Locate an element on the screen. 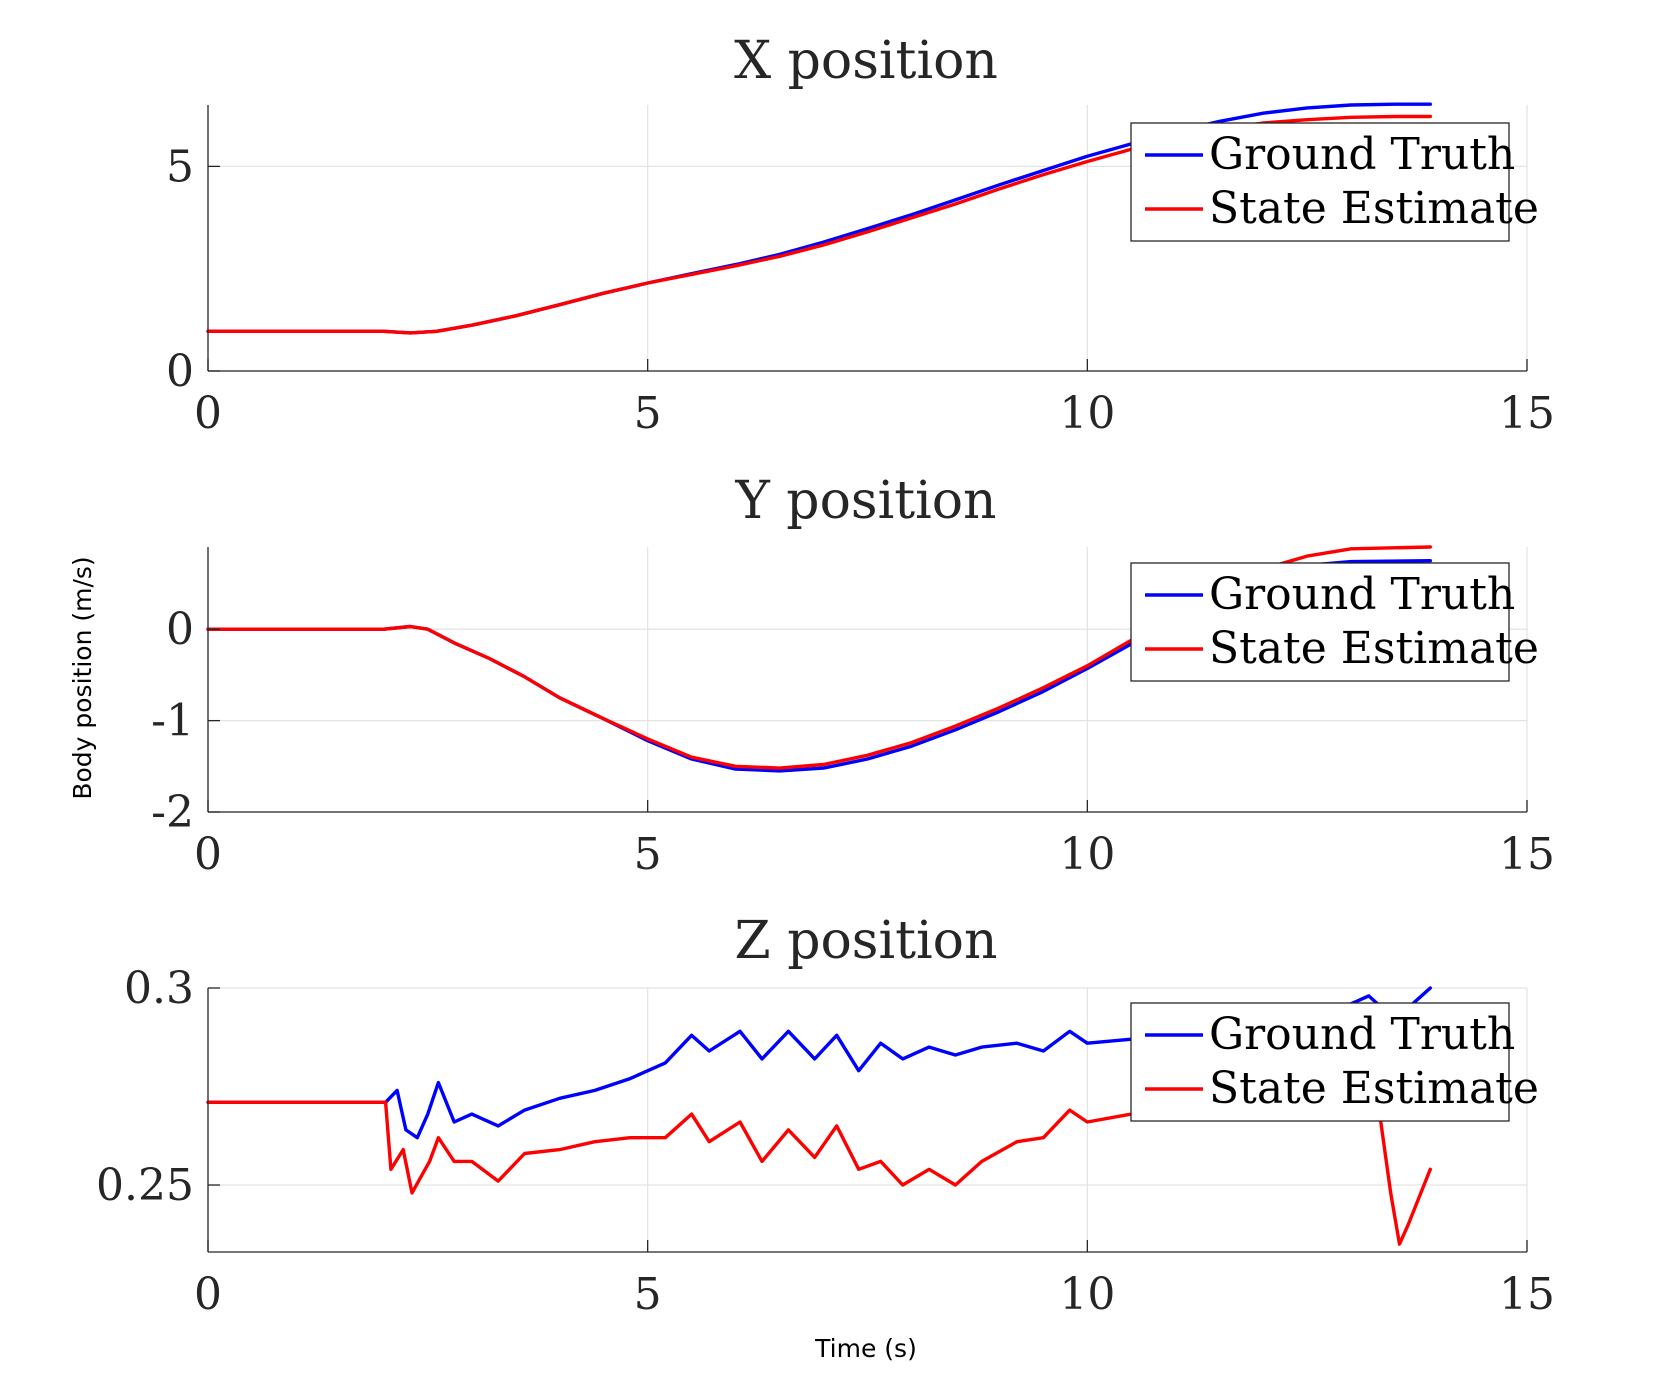  x-axis-label: Time (s) is located at coordinates (865, 1348).